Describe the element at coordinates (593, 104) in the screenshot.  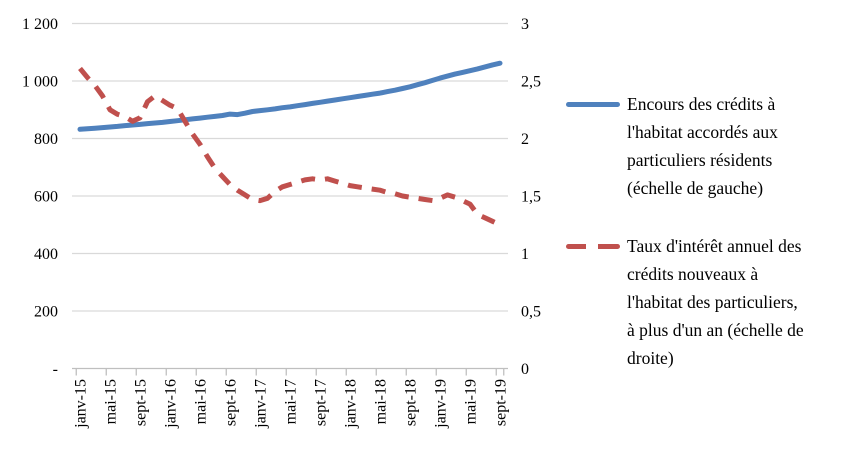
I see `encours-solid-line-swatch` at that location.